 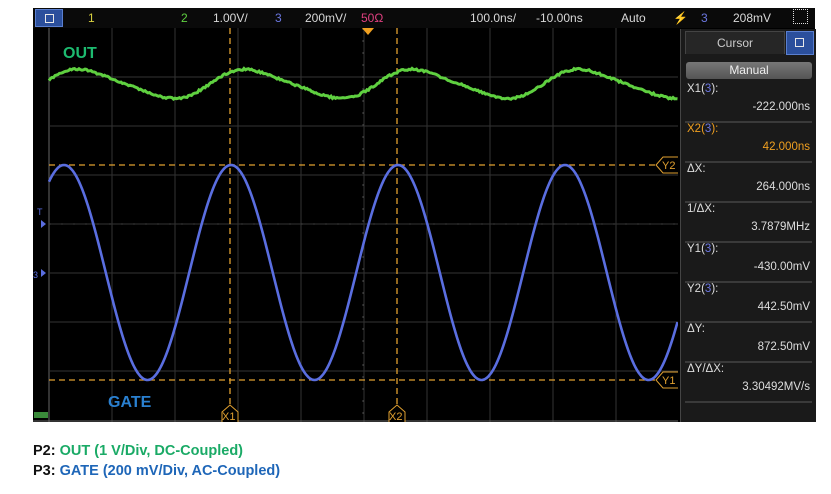 What do you see at coordinates (748, 342) in the screenshot?
I see `cursor-readout-row: ΔY: 872.50mV` at bounding box center [748, 342].